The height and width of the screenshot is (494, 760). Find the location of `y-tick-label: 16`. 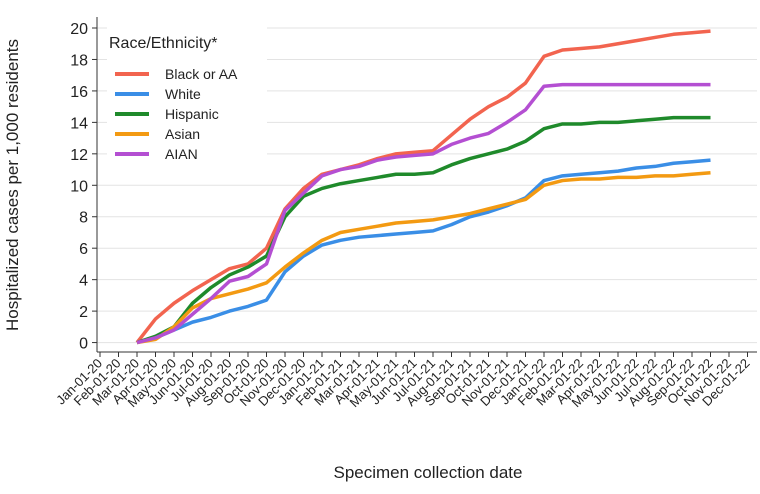

y-tick-label: 16 is located at coordinates (79, 92).